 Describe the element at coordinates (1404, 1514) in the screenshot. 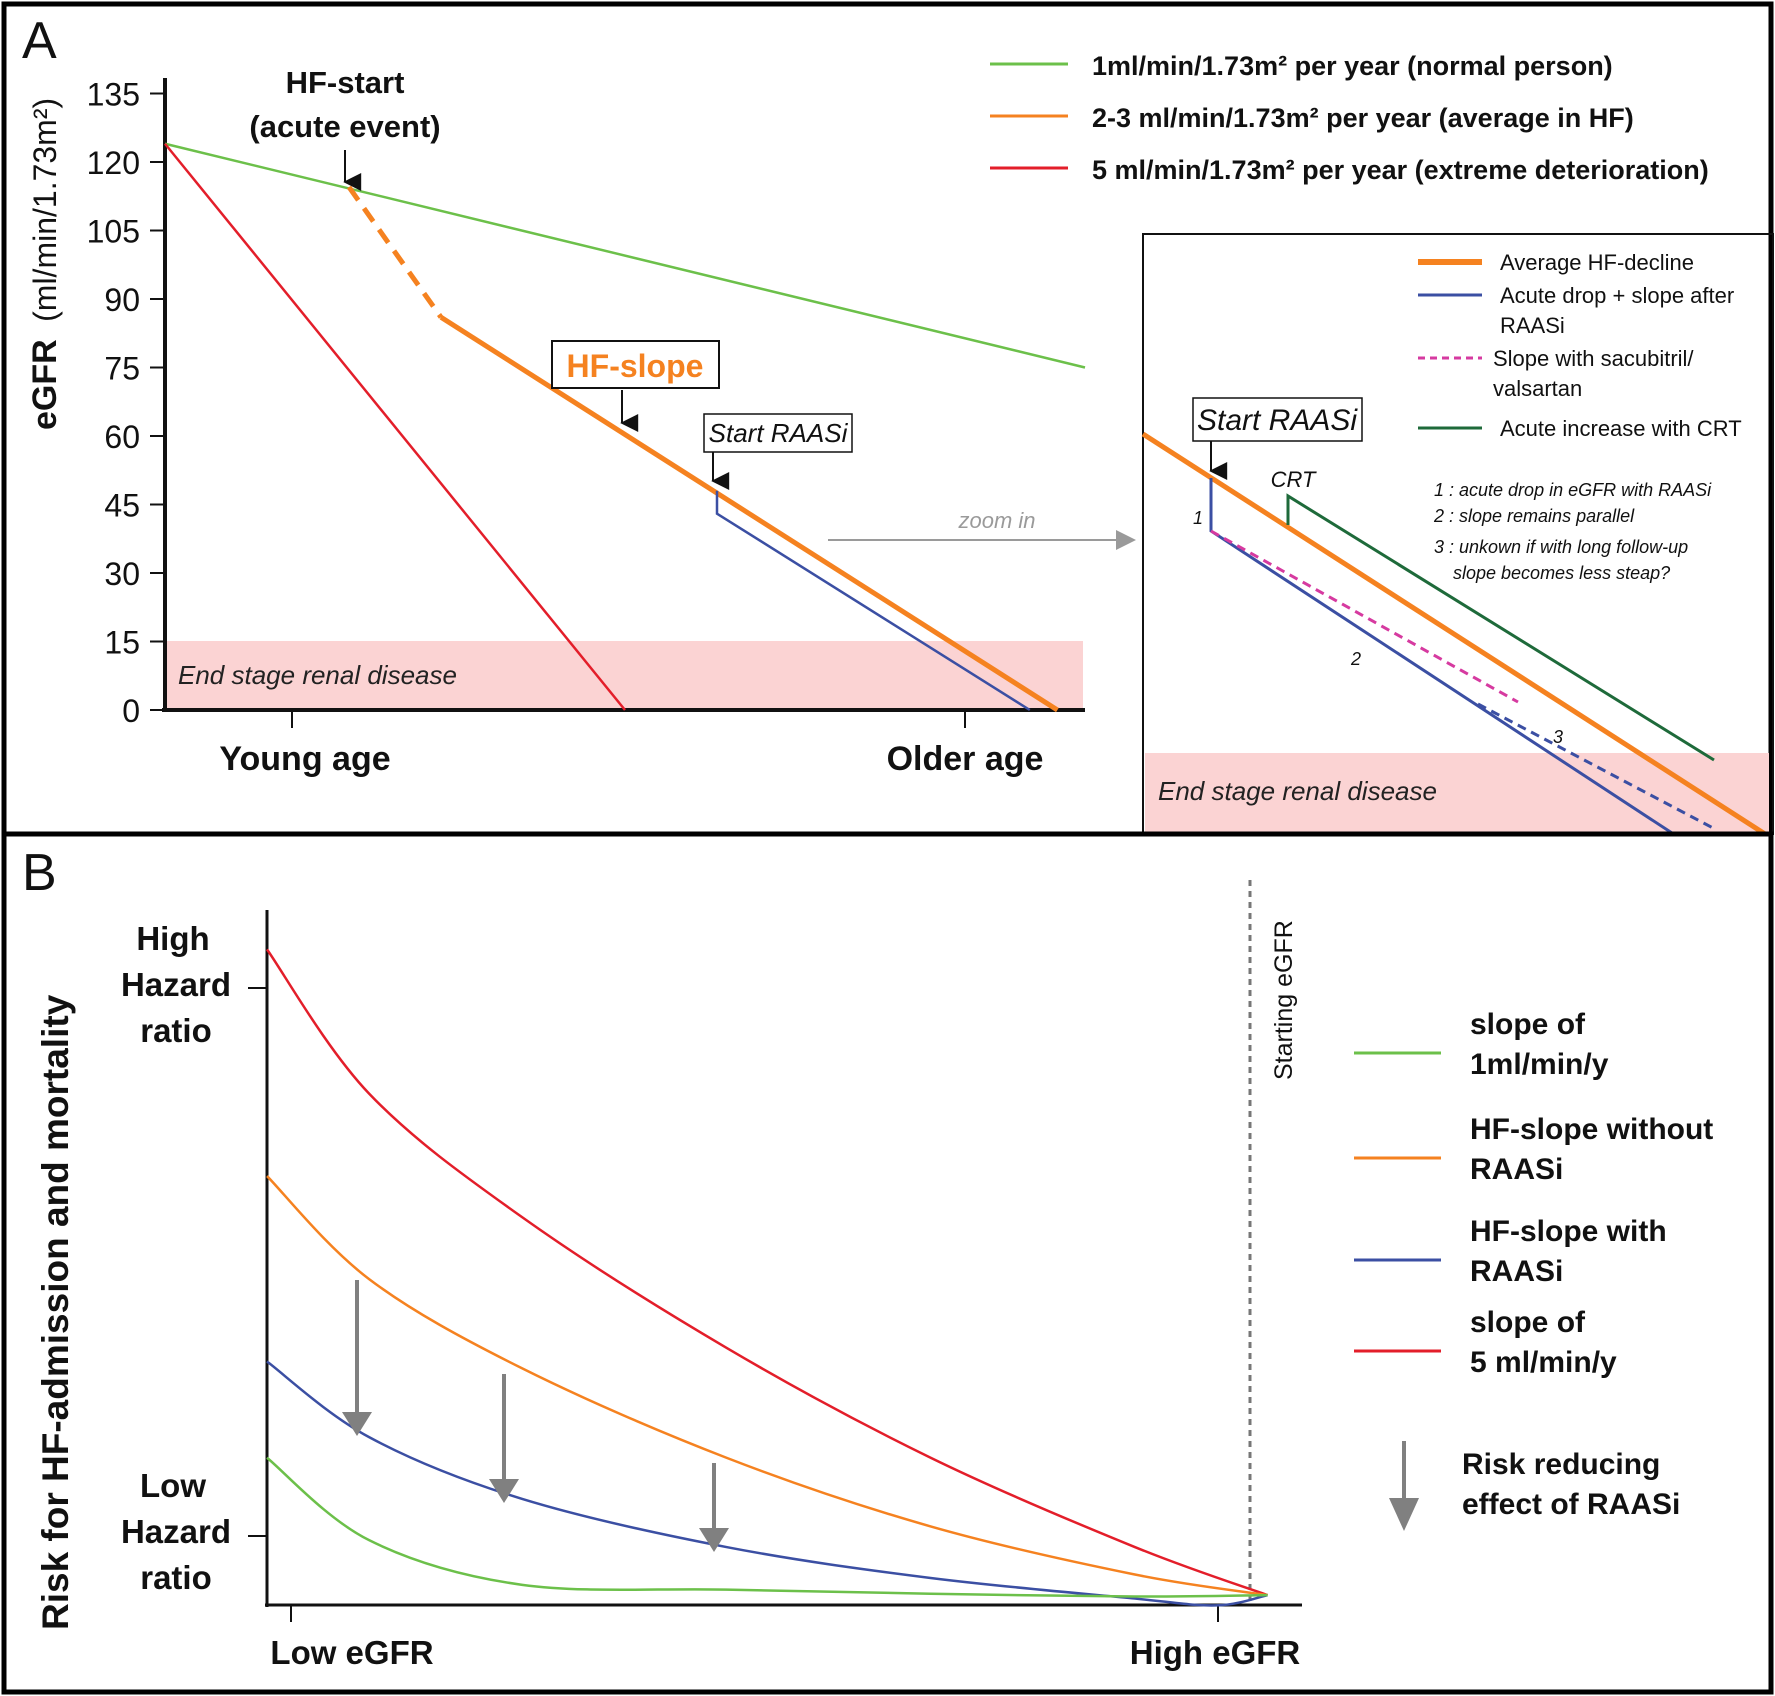

I see `legend-b-arrow-icon` at that location.